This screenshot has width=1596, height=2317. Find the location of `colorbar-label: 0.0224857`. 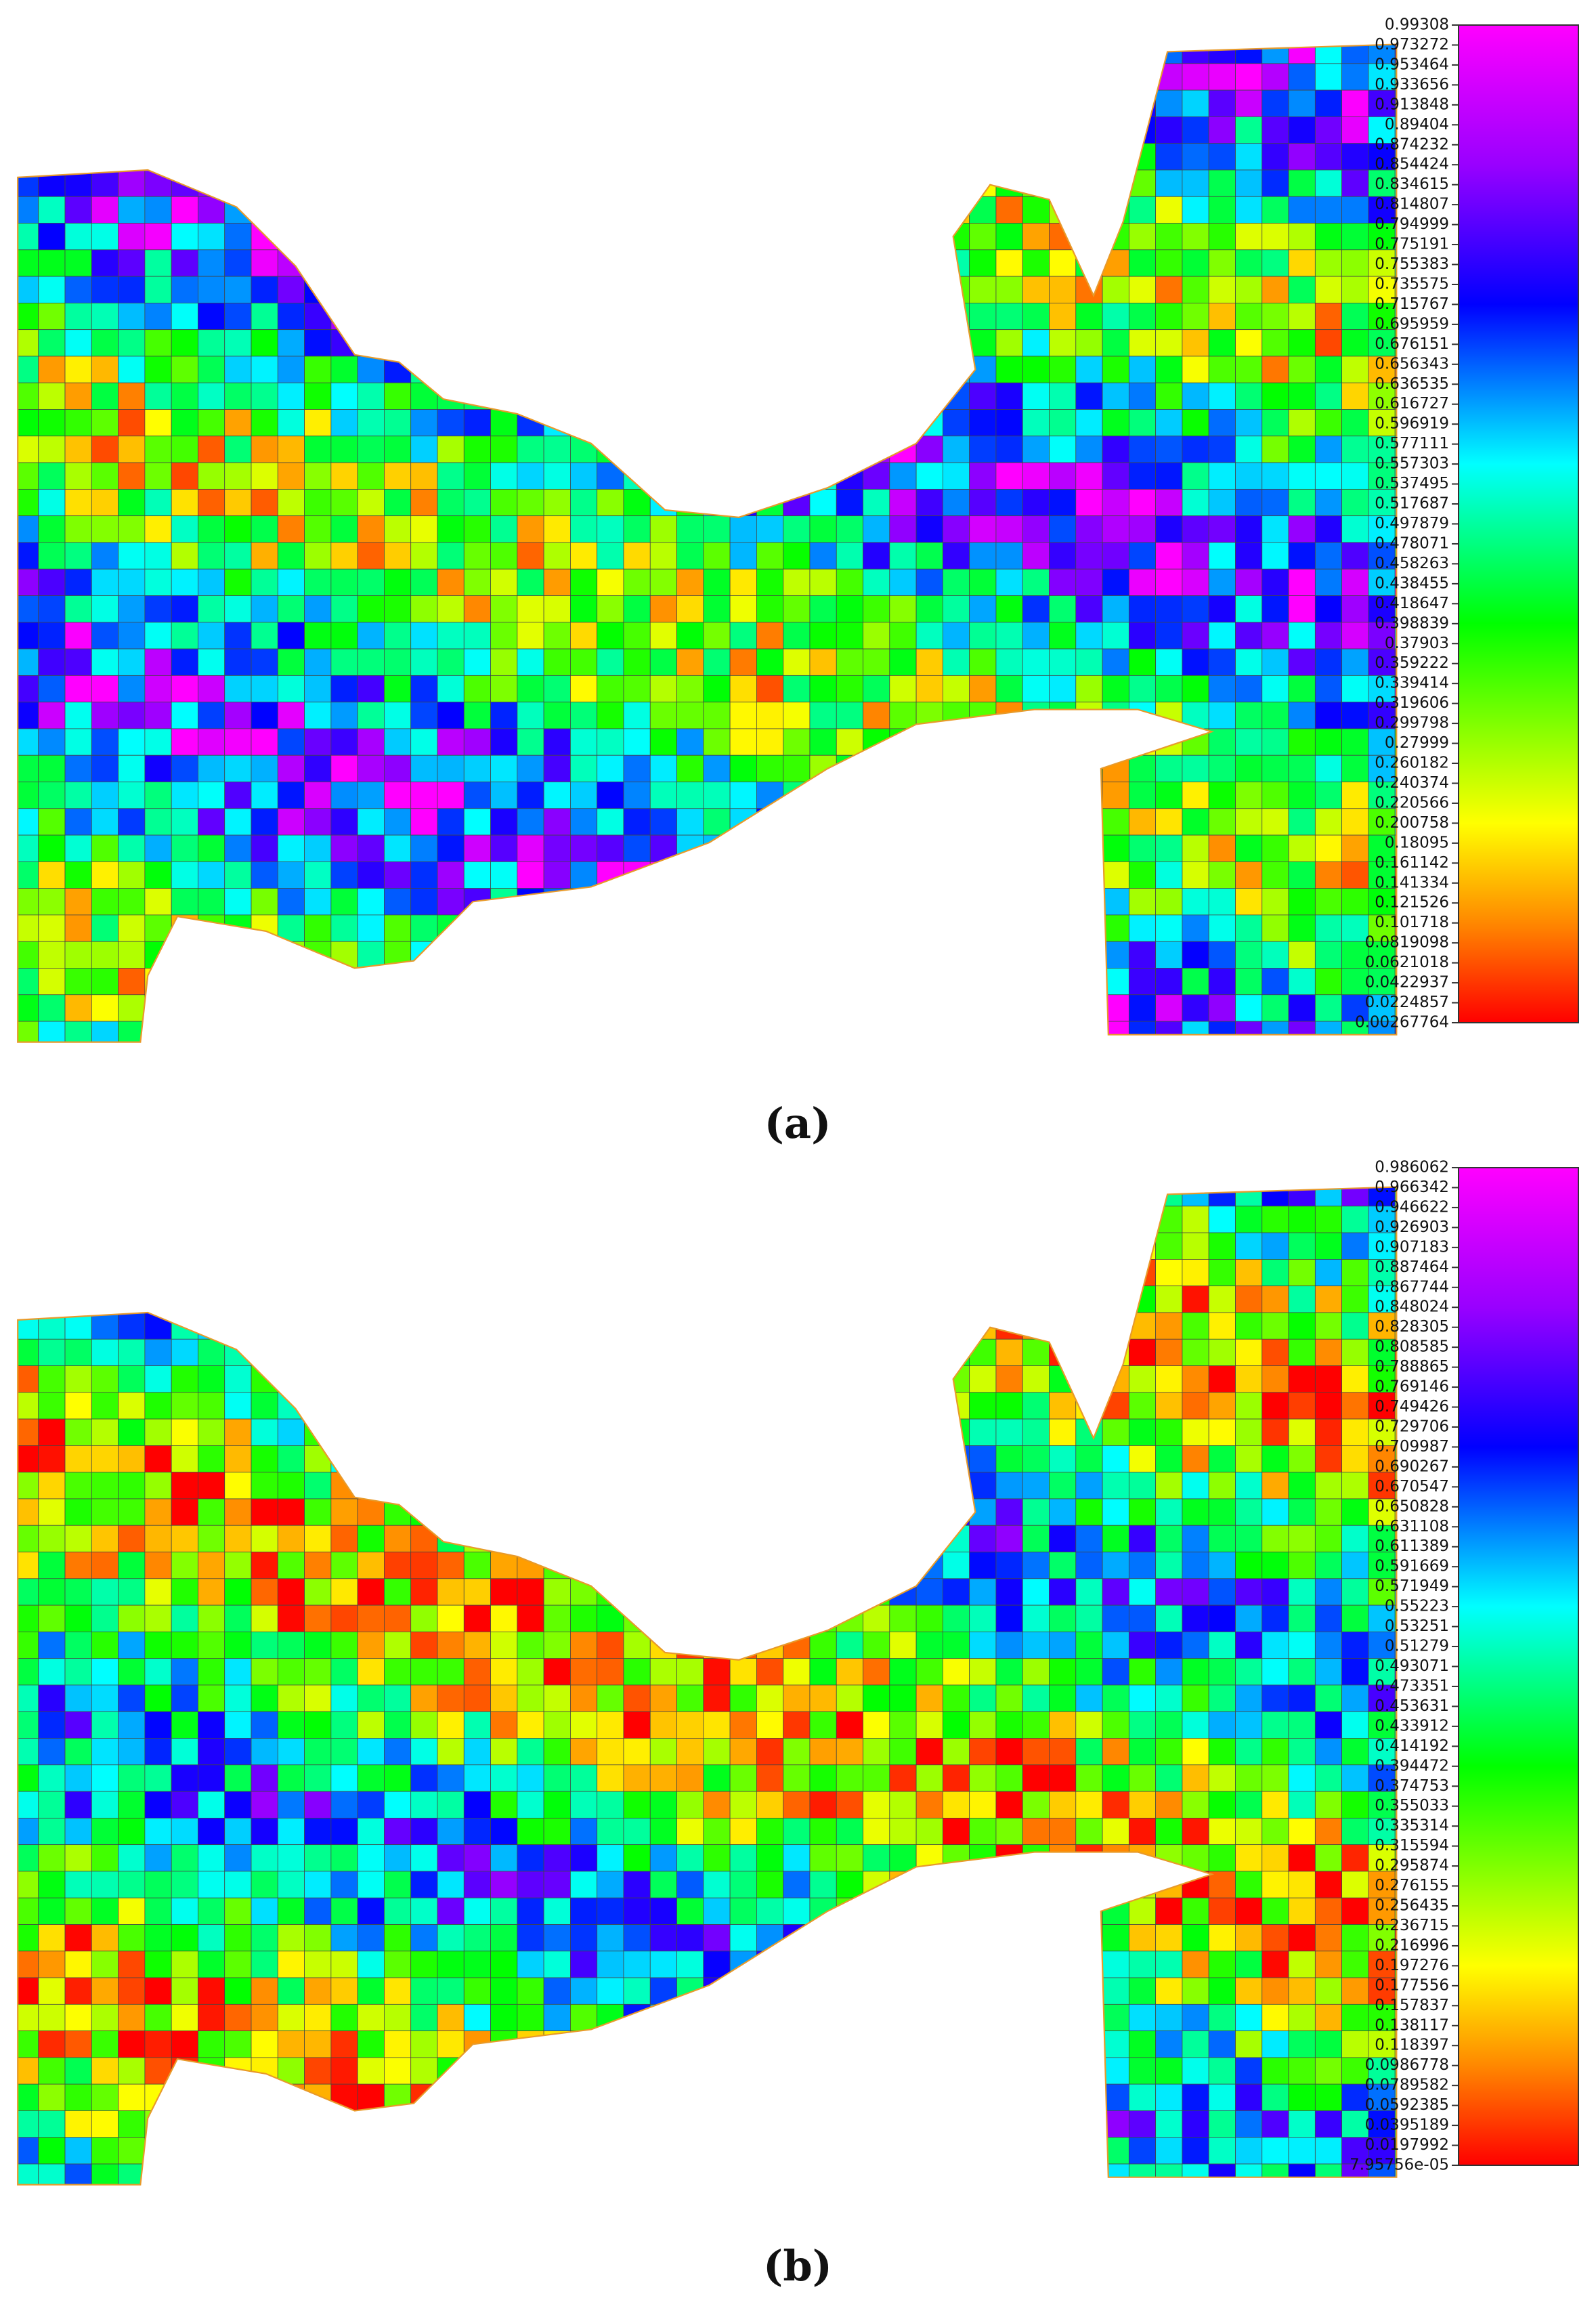

colorbar-label: 0.0224857 is located at coordinates (1407, 1002).